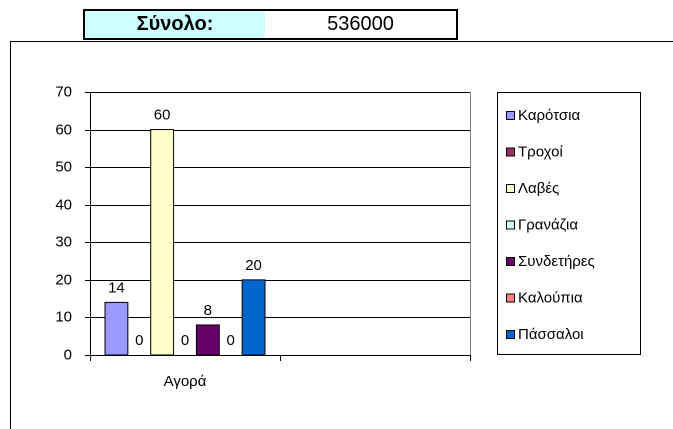 The height and width of the screenshot is (429, 673). I want to click on y-tick-label: 20, so click(63, 279).